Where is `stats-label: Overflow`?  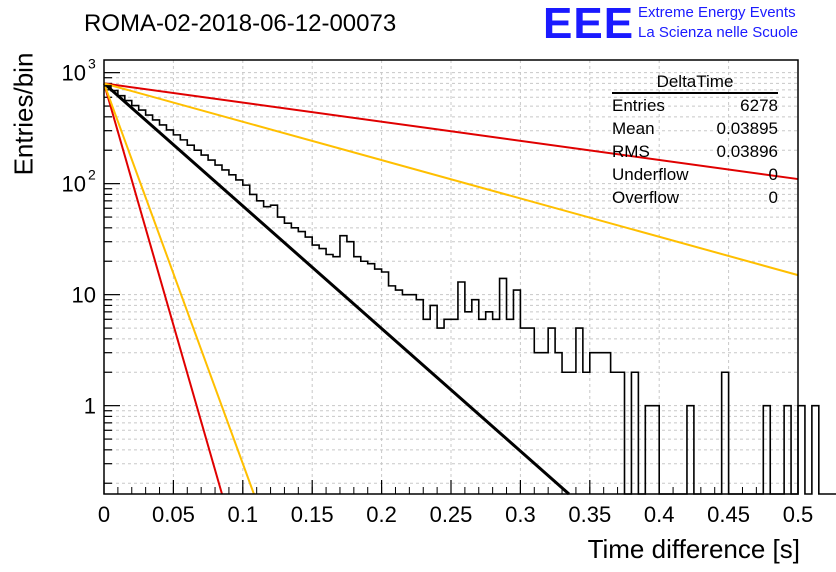 stats-label: Overflow is located at coordinates (646, 197).